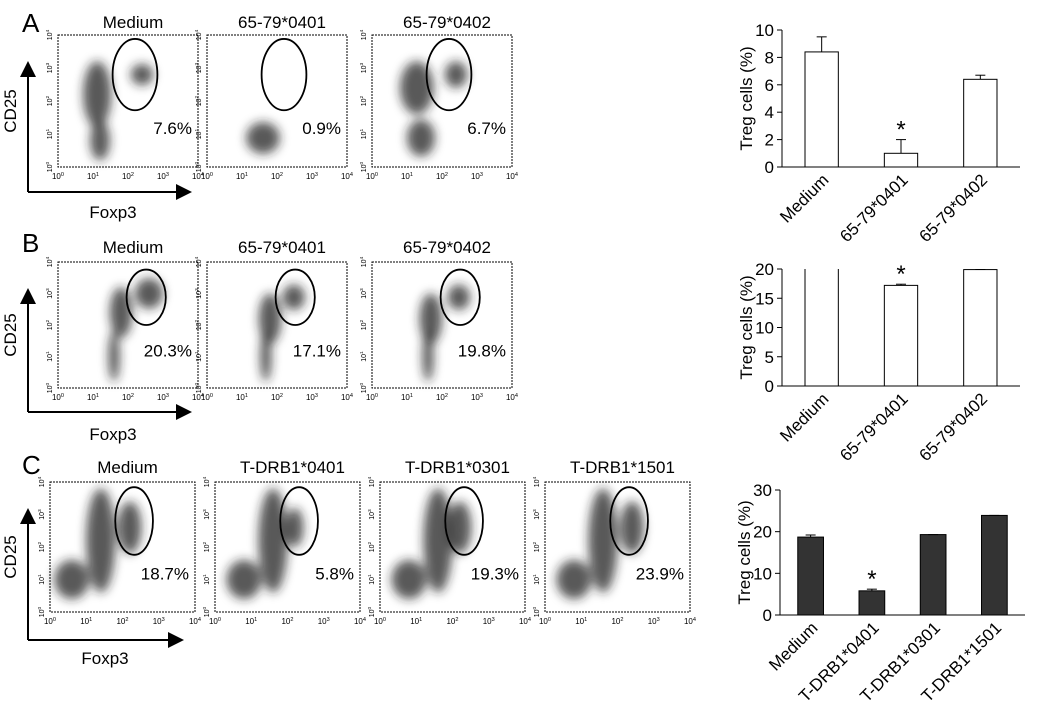  What do you see at coordinates (172, 128) in the screenshot?
I see `gate-percent: 7.6%` at bounding box center [172, 128].